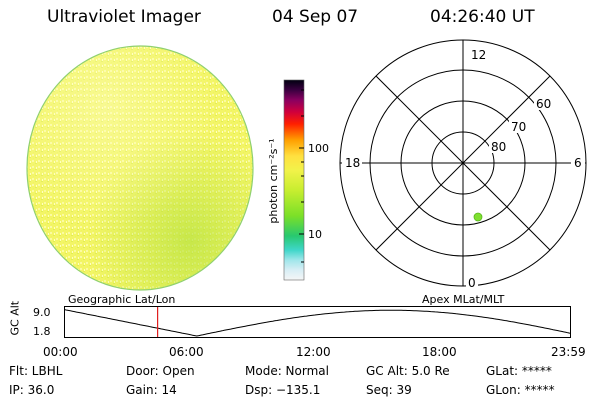  What do you see at coordinates (124, 17) in the screenshot?
I see `instrument-title: Ultraviolet Imager` at bounding box center [124, 17].